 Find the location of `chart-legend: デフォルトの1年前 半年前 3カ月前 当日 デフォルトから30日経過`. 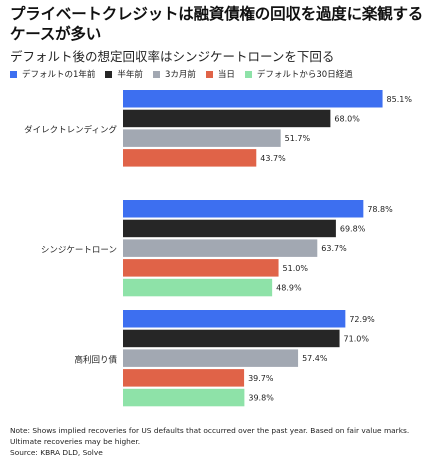

chart-legend: デフォルトの1年前 半年前 3カ月前 当日 デフォルトから30日経過 is located at coordinates (186, 74).